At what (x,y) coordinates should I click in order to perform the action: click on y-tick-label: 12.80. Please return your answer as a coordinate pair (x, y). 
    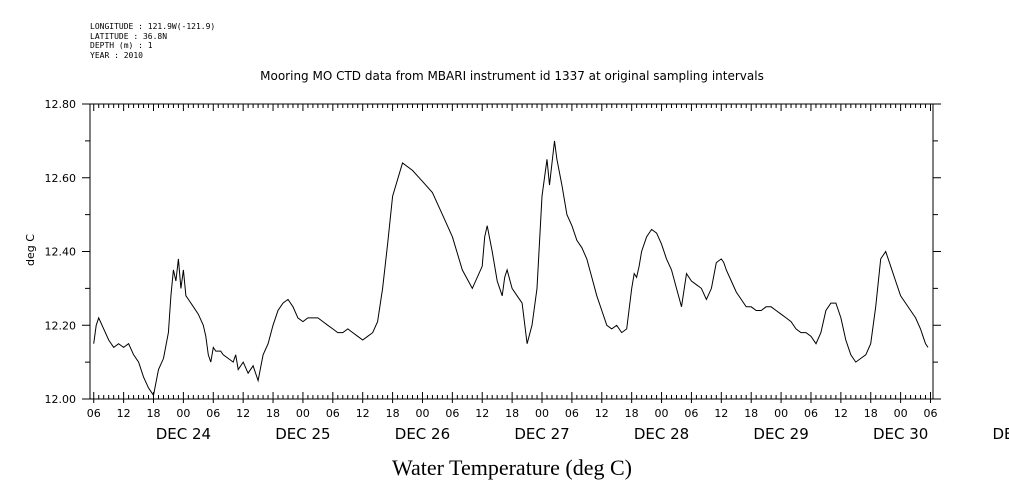
    Looking at the image, I should click on (61, 104).